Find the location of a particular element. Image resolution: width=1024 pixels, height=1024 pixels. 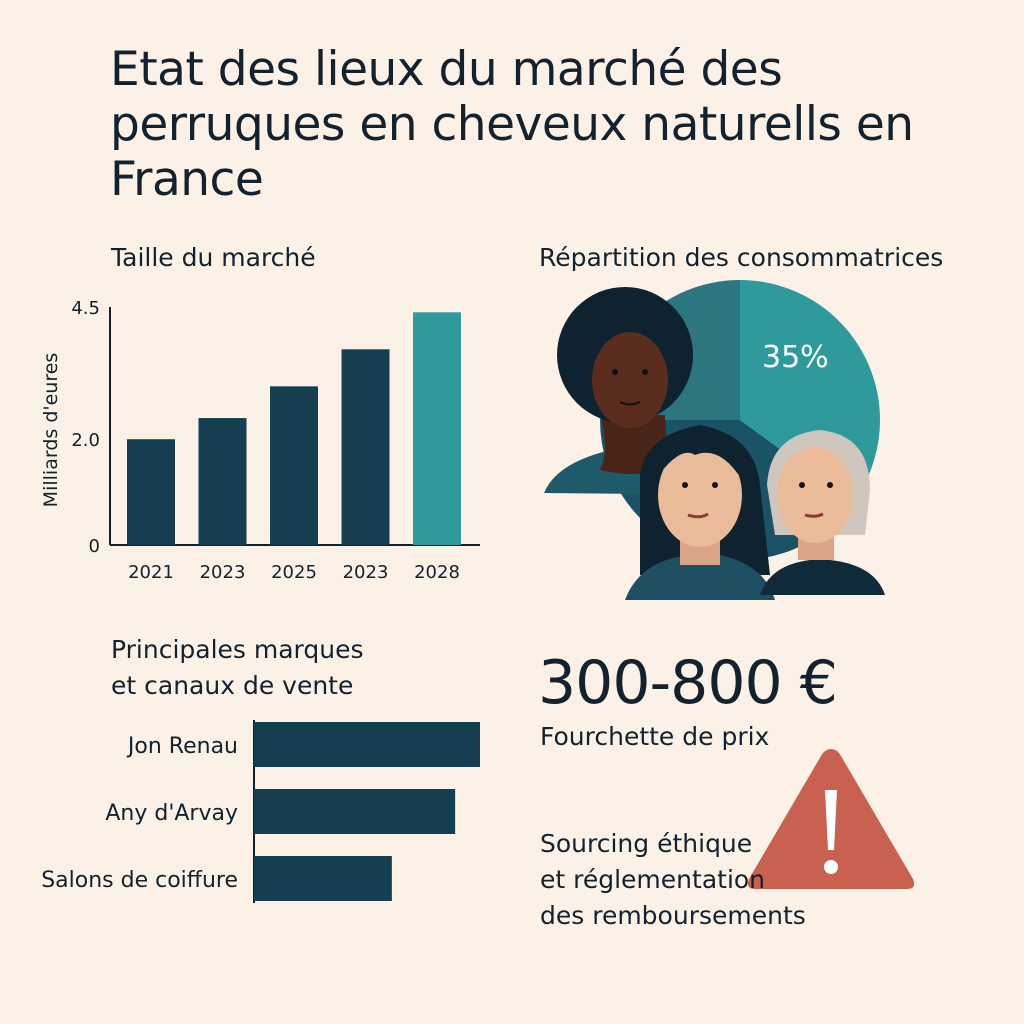

woman-dark-hair-illustration is located at coordinates (700, 512).